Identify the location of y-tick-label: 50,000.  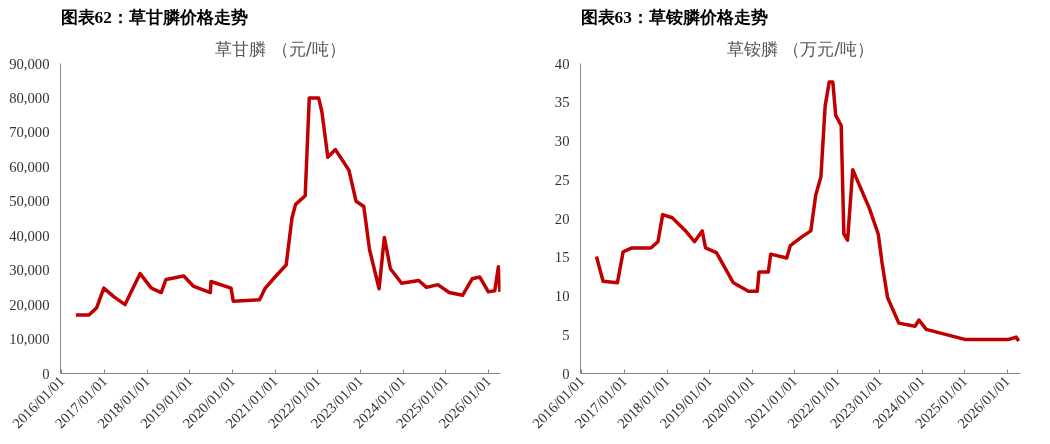
(29, 201).